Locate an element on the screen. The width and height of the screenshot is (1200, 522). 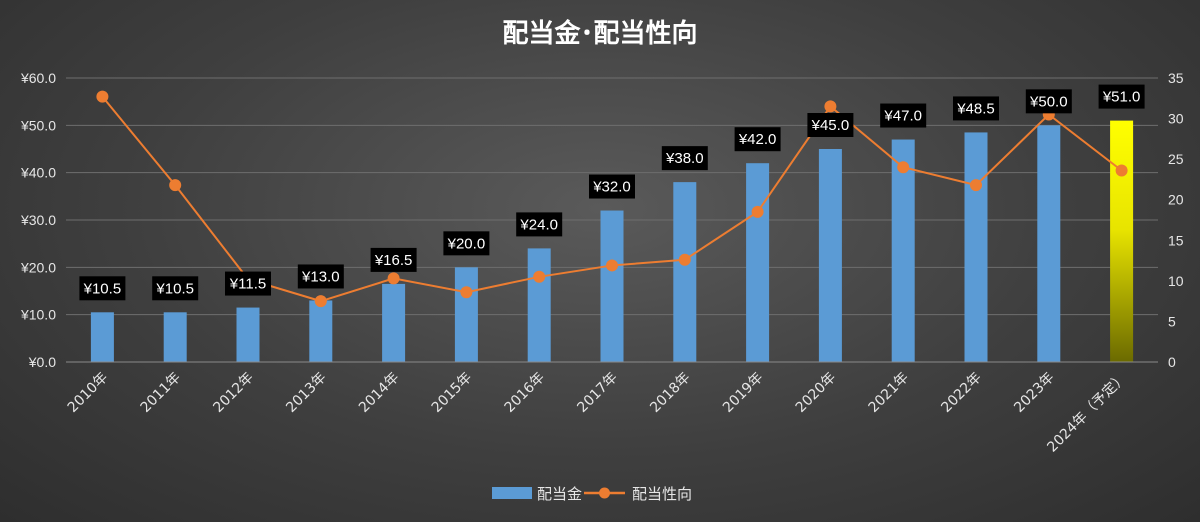
legend-swatch-marker is located at coordinates (604, 493).